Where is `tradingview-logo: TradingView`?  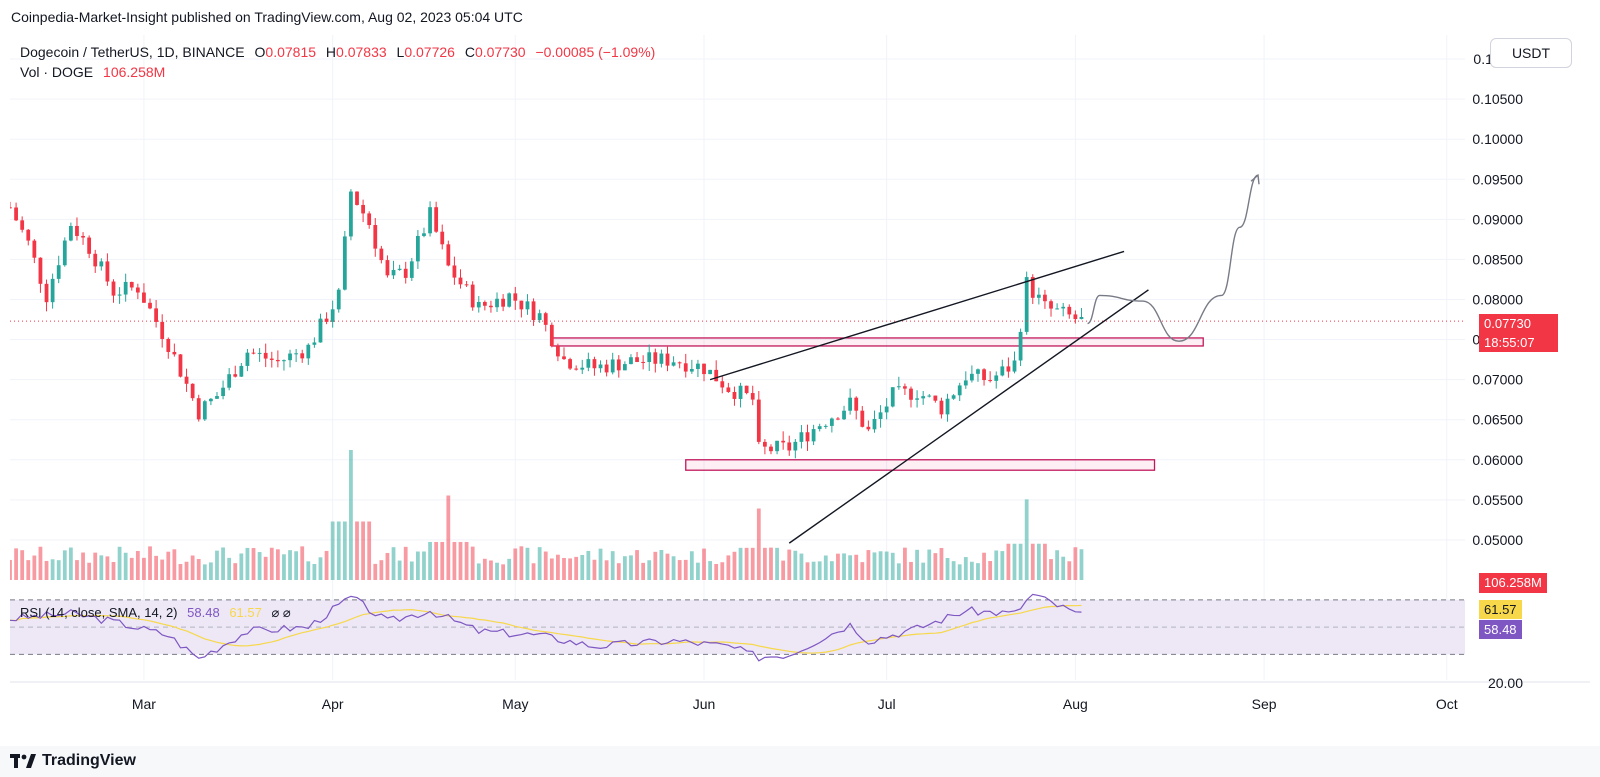 tradingview-logo: TradingView is located at coordinates (73, 761).